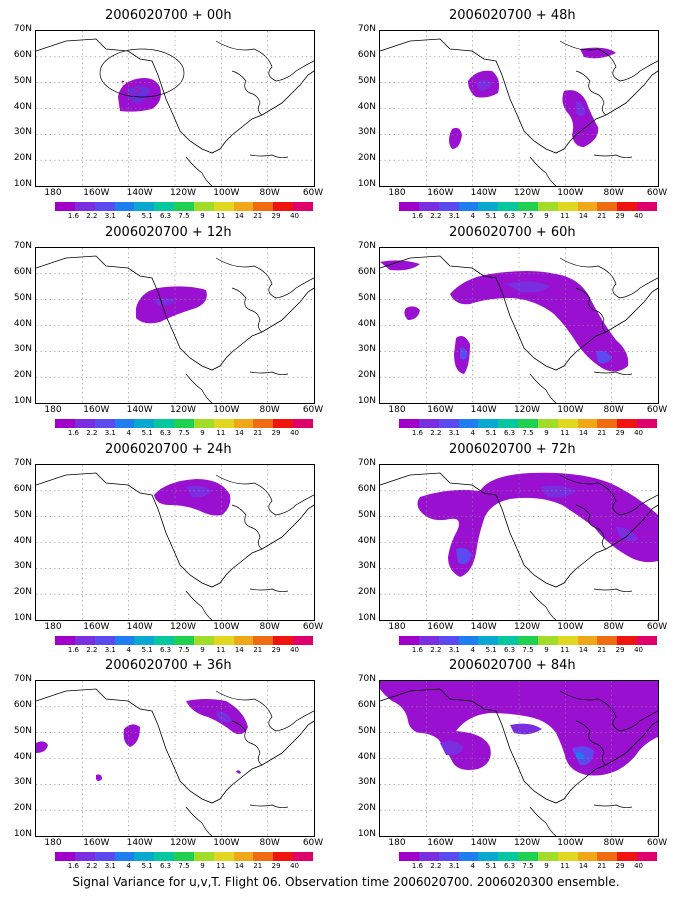 Image resolution: width=692 pixels, height=900 pixels. Describe the element at coordinates (397, 627) in the screenshot. I see `longitude-label: 180` at that location.